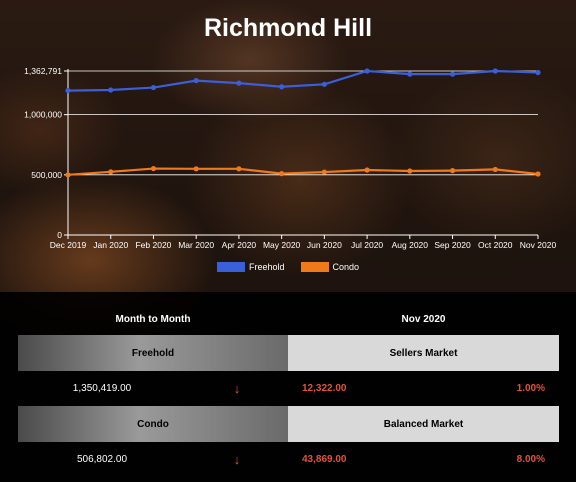 This screenshot has width=576, height=482. Describe the element at coordinates (410, 245) in the screenshot. I see `x-tick-label: Aug 2020` at that location.